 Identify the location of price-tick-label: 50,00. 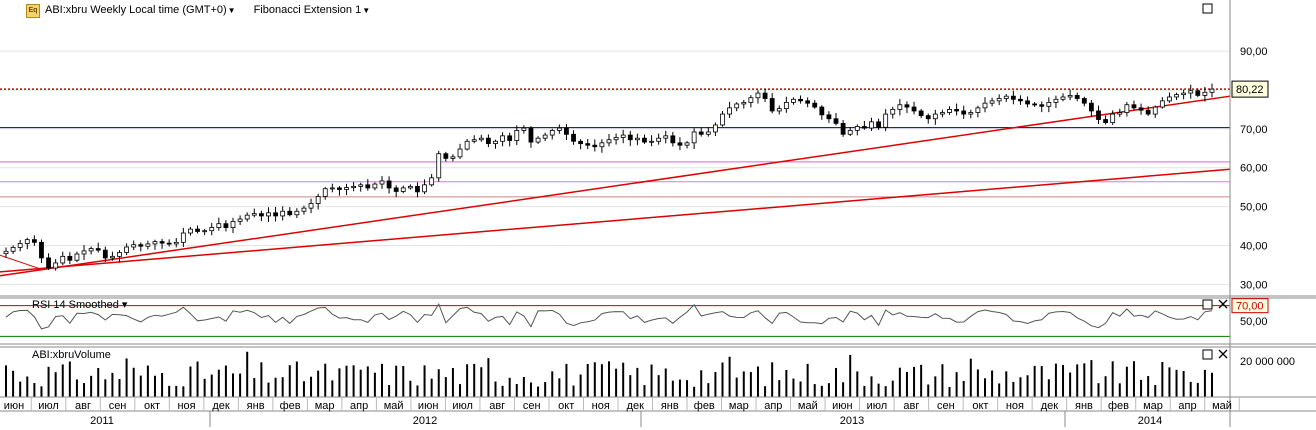
(1254, 208).